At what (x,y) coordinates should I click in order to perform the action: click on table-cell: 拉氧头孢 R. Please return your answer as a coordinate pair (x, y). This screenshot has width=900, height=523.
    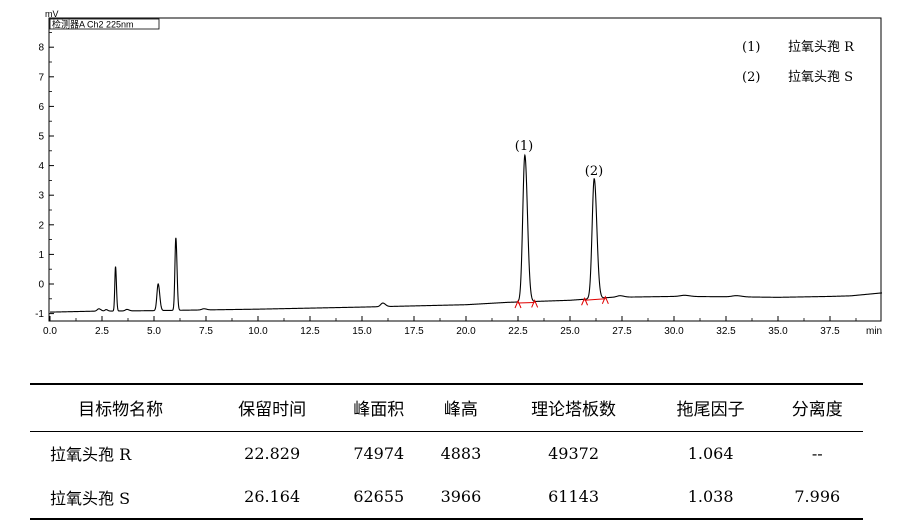
    Looking at the image, I should click on (91, 455).